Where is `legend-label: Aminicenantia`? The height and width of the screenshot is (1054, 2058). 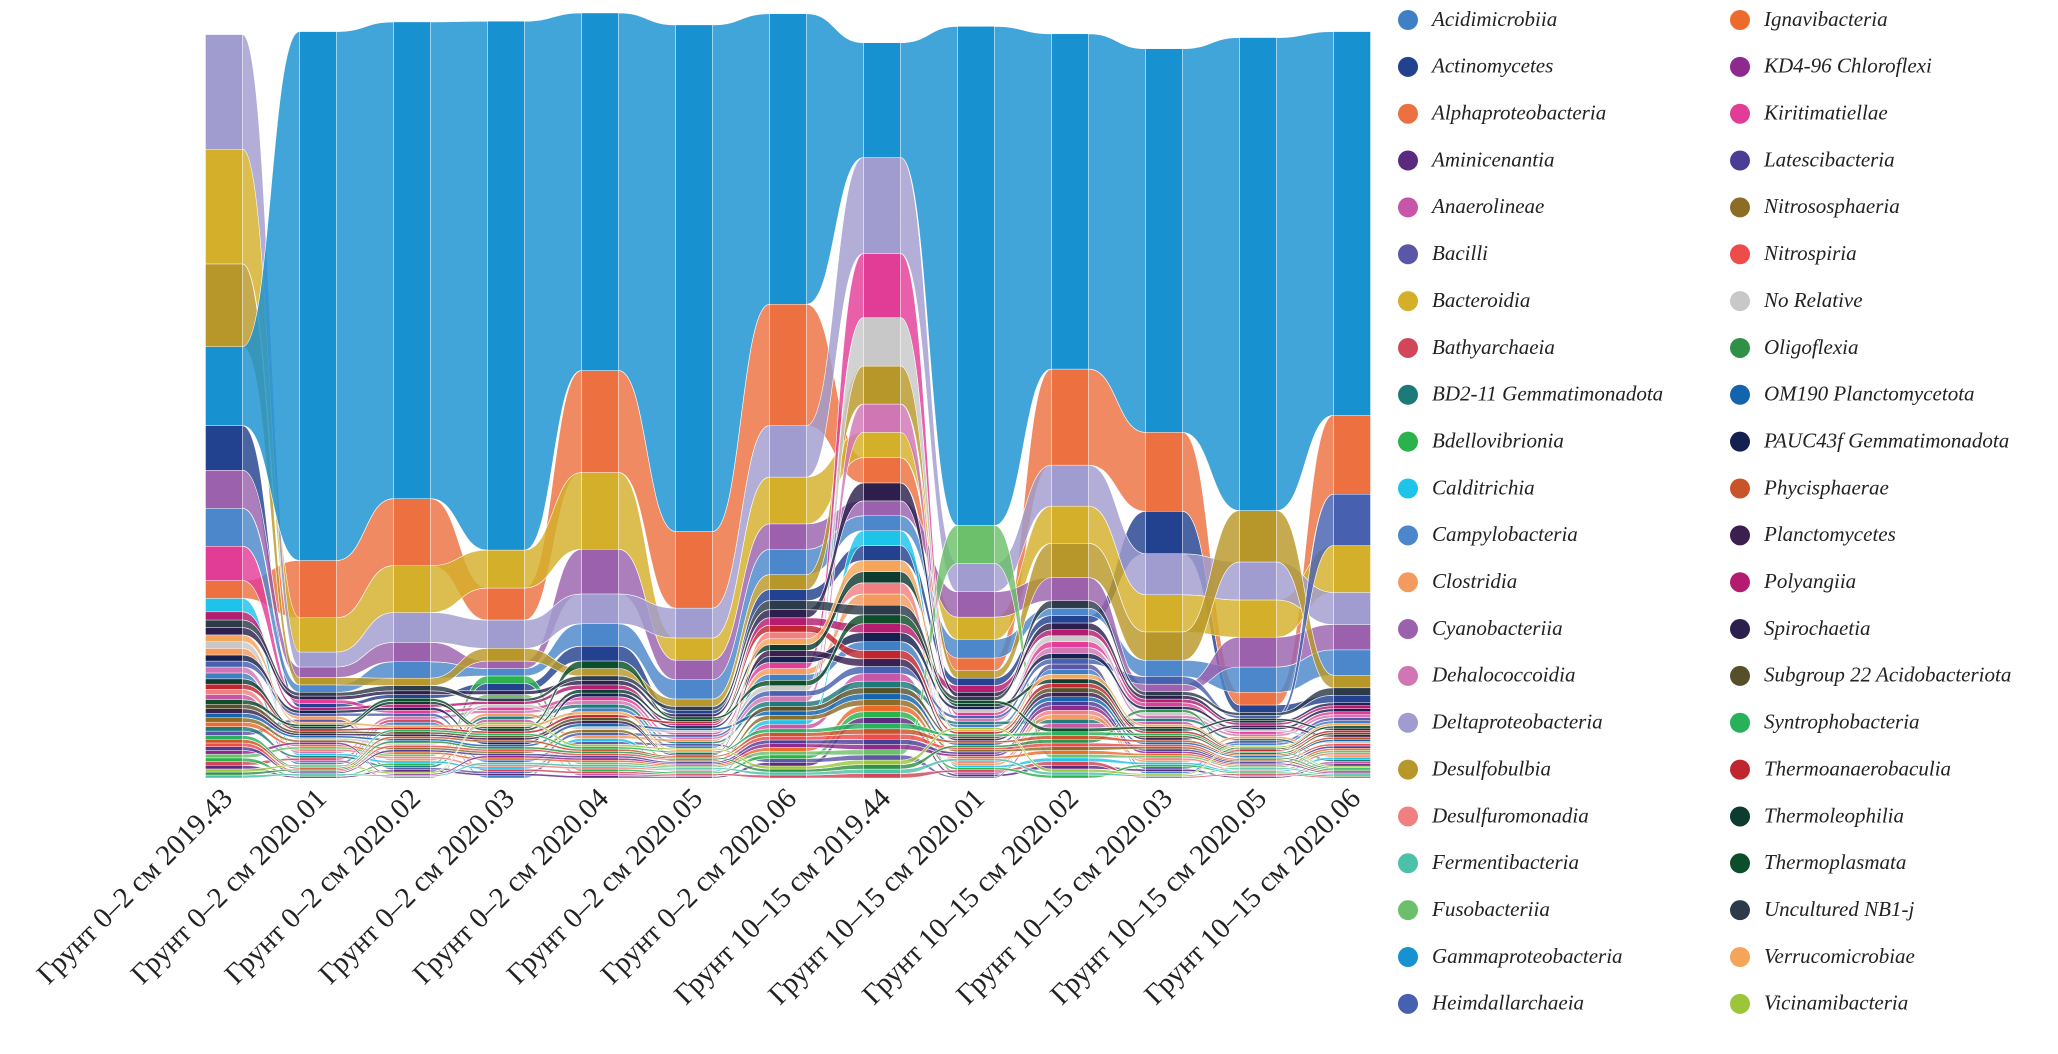
legend-label: Aminicenantia is located at coordinates (1492, 159).